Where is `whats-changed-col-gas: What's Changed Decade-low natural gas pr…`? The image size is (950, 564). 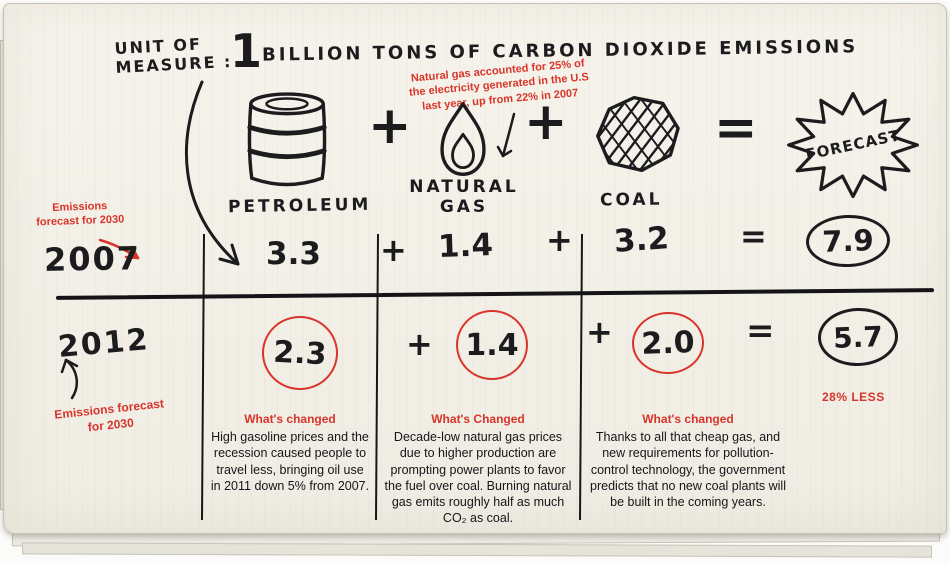
whats-changed-col-gas: What's Changed Decade-low natural gas pr… is located at coordinates (478, 469).